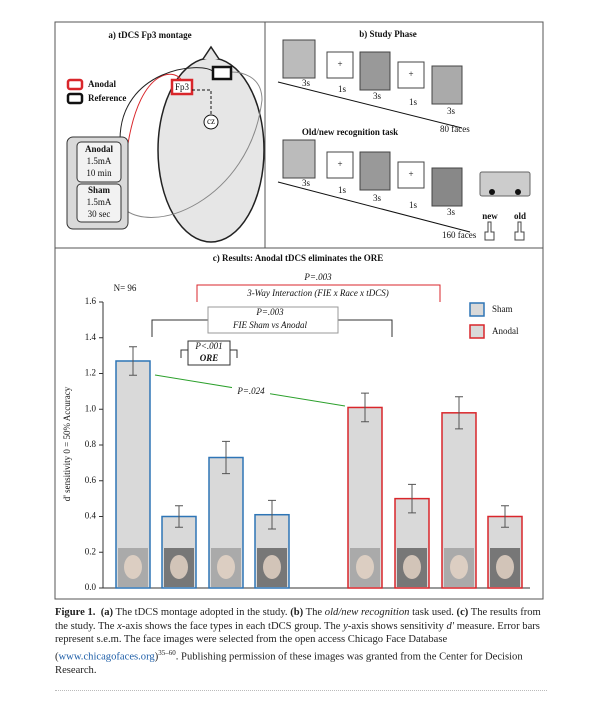 Image resolution: width=603 pixels, height=707 pixels. What do you see at coordinates (209, 358) in the screenshot?
I see `bracket-label: ORE` at bounding box center [209, 358].